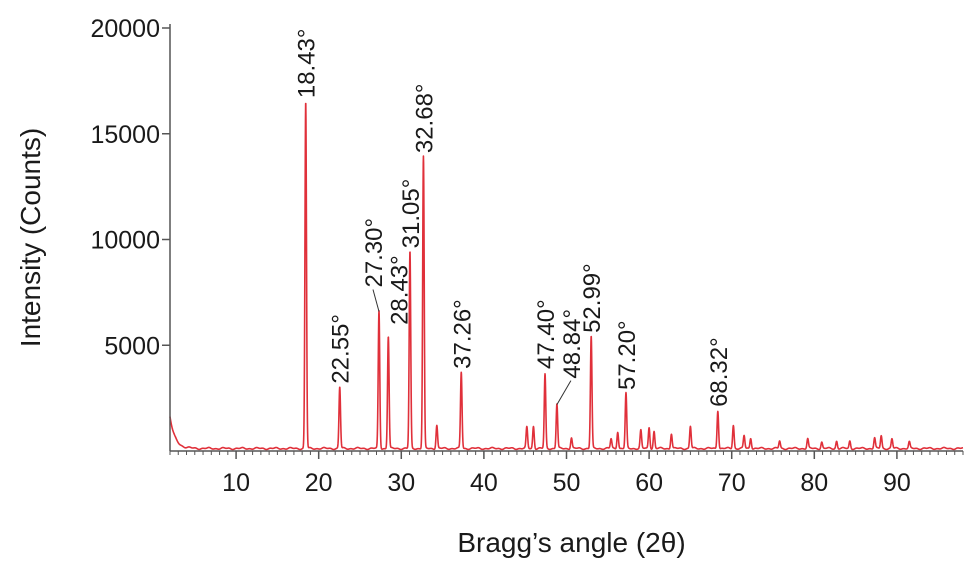  What do you see at coordinates (719, 372) in the screenshot?
I see `peak-label: 68.32°` at bounding box center [719, 372].